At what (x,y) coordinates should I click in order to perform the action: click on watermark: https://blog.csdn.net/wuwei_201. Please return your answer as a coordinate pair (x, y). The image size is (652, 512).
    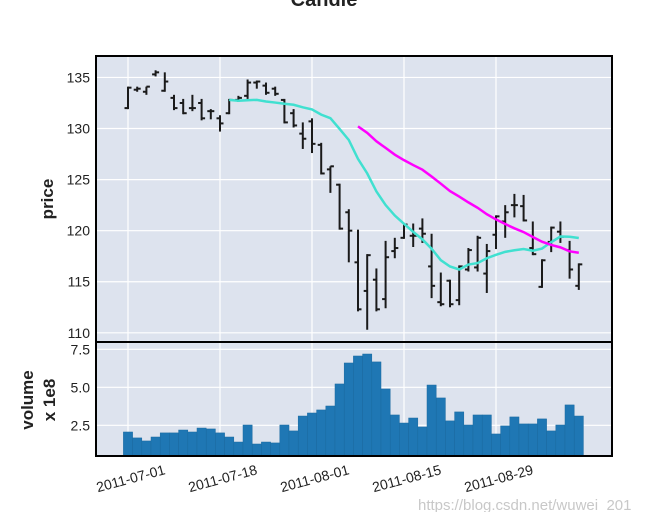
    Looking at the image, I should click on (524, 504).